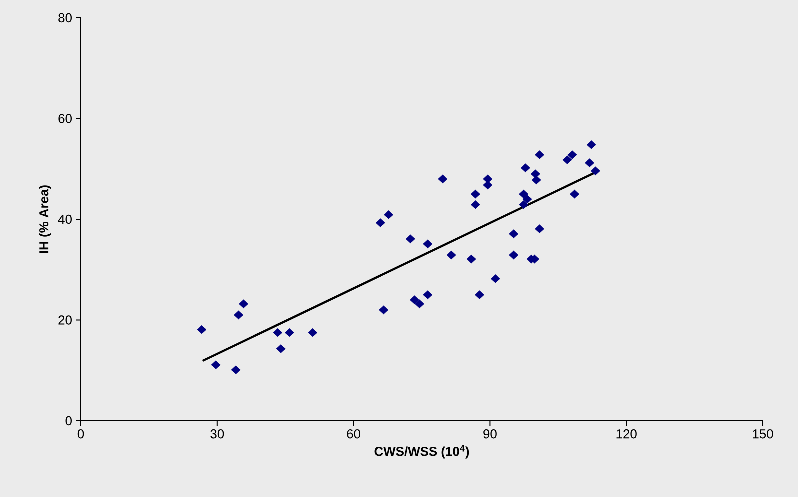 This screenshot has height=497, width=798. What do you see at coordinates (354, 434) in the screenshot?
I see `x-tick-label: 60` at bounding box center [354, 434].